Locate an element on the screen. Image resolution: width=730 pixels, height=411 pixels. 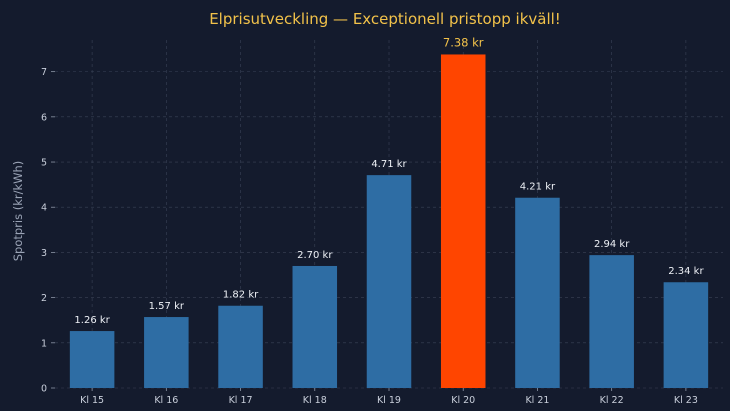
data-label: 1.57 kr is located at coordinates (167, 306).